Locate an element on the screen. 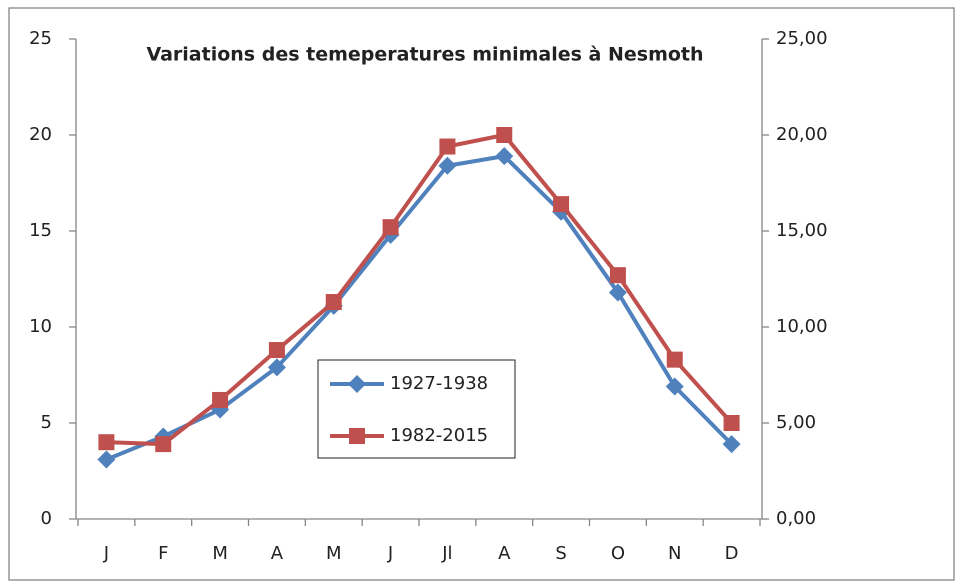  x-tick-label: N is located at coordinates (674, 553).